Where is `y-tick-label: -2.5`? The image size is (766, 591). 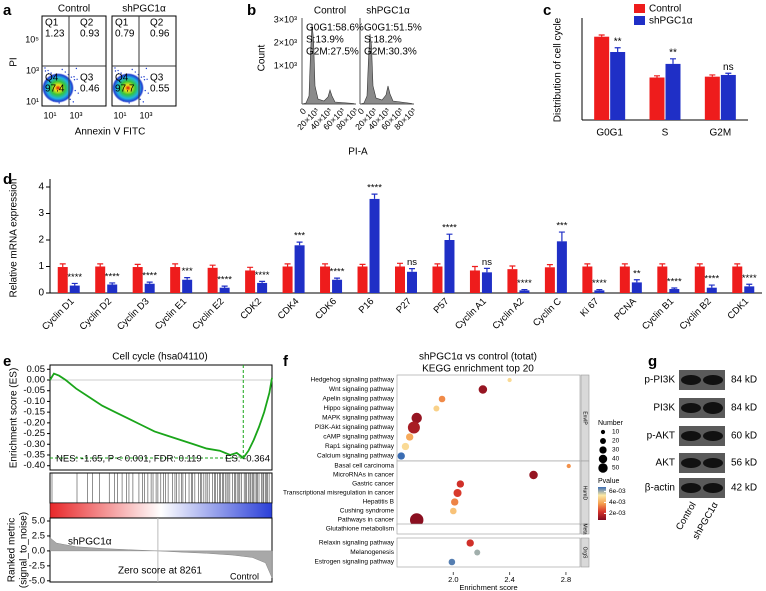 y-tick-label: -2.5 is located at coordinates (37, 565).